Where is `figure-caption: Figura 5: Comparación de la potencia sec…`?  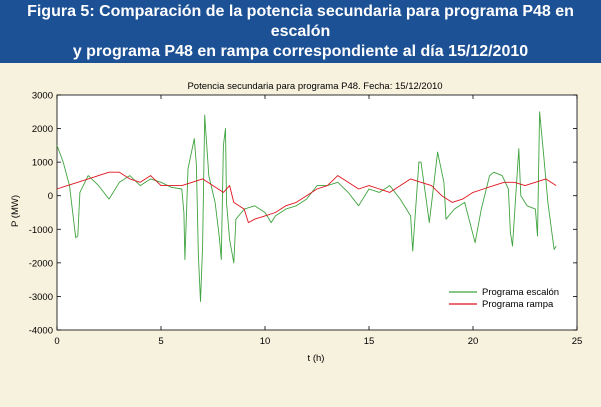
figure-caption: Figura 5: Comparación de la potencia sec… is located at coordinates (301, 32).